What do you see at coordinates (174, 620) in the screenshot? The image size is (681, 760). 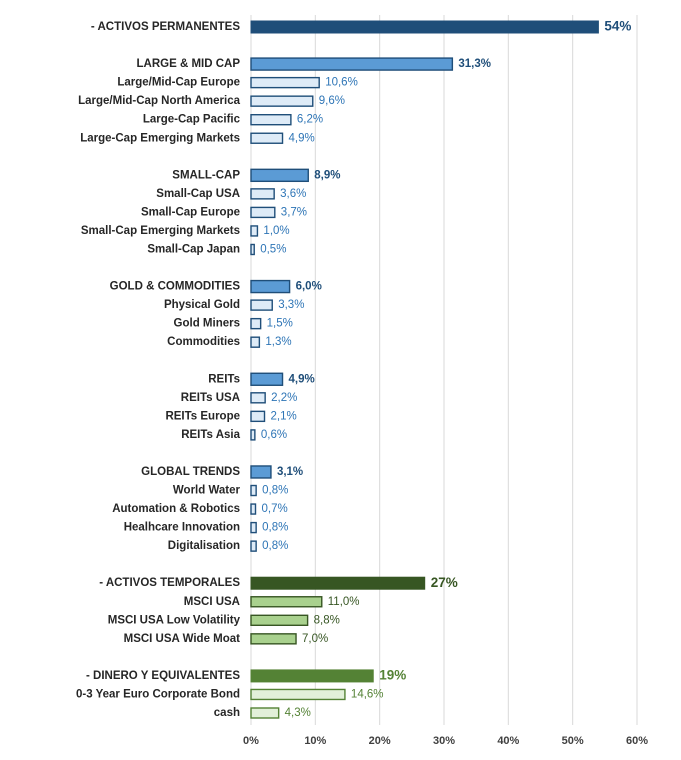 I see `category-label: MSCI USA Low Volatility` at bounding box center [174, 620].